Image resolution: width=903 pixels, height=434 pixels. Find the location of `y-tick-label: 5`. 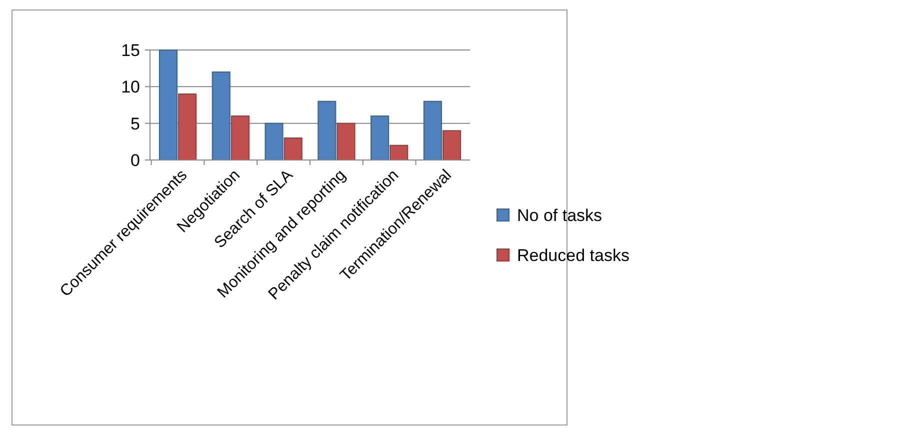

y-tick-label: 5 is located at coordinates (135, 124).